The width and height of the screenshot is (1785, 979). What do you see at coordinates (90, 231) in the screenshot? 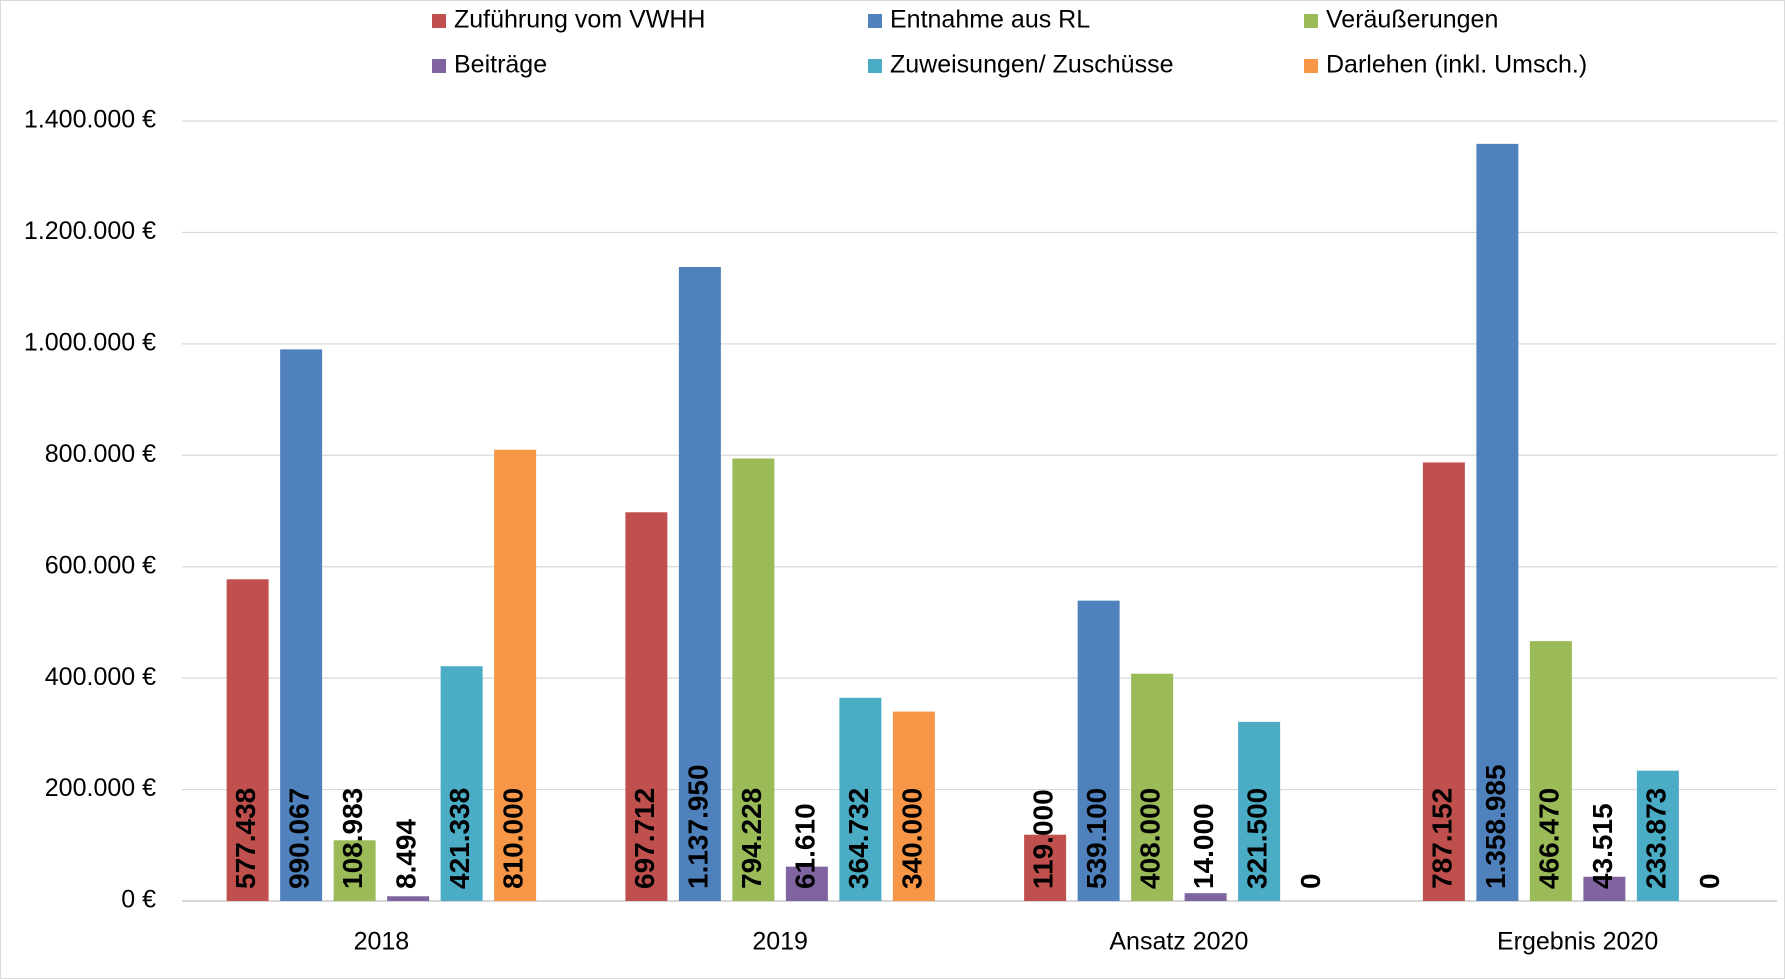
I see `y-tick-label: 1.200.000 €` at bounding box center [90, 231].